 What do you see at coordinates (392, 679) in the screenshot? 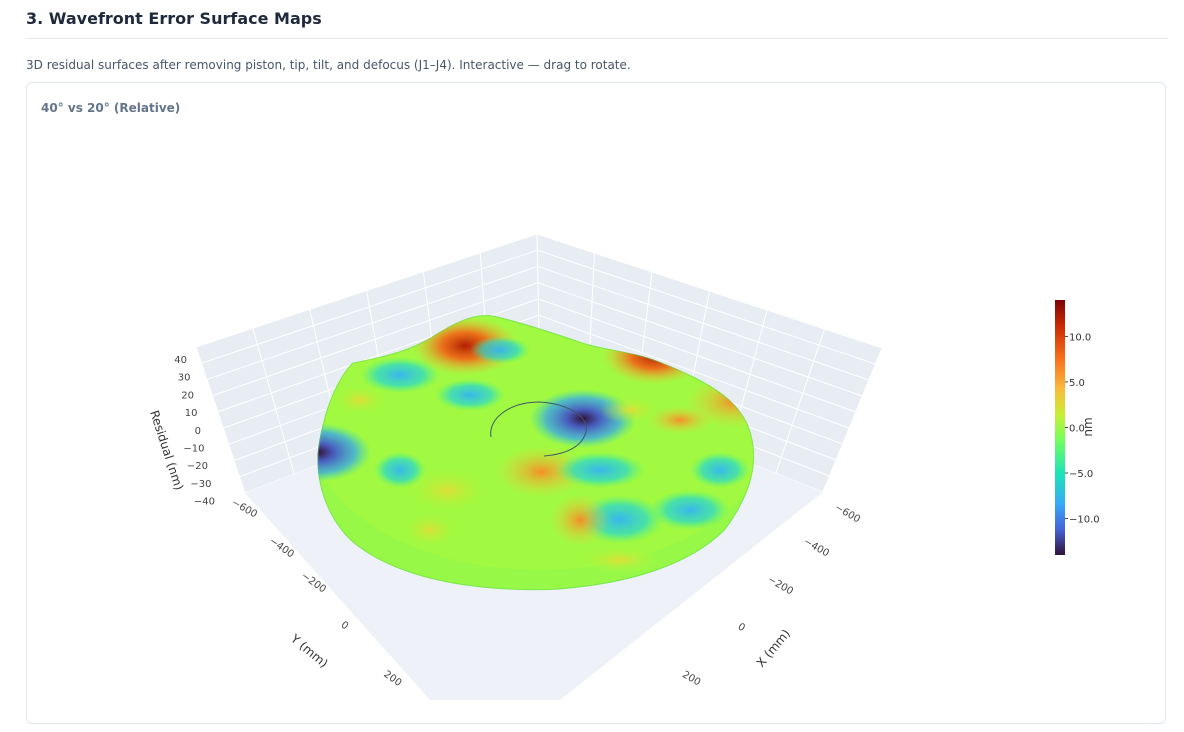
I see `y-tick-label: 200` at bounding box center [392, 679].